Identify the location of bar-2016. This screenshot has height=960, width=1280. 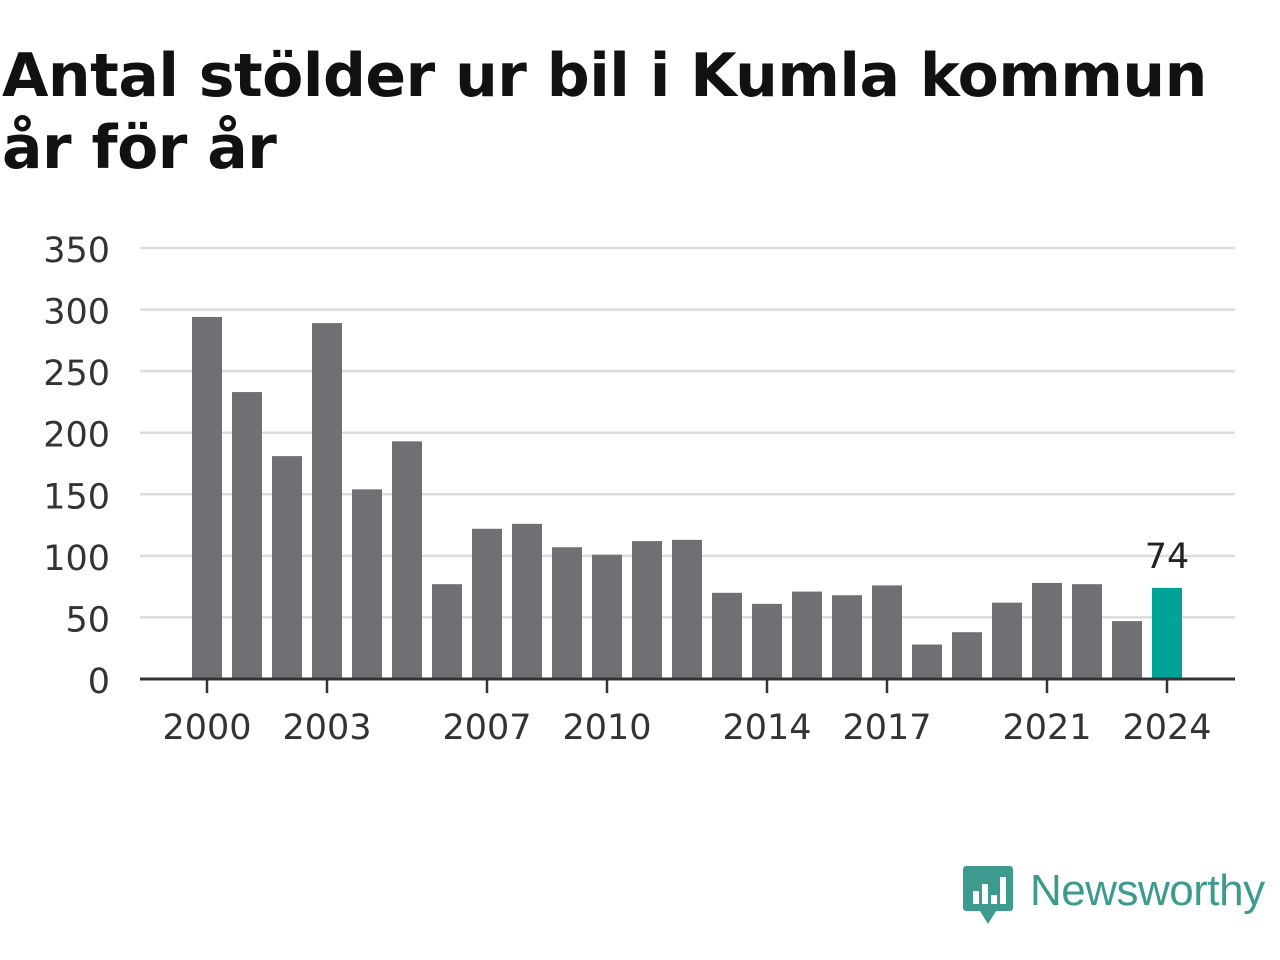
(847, 637).